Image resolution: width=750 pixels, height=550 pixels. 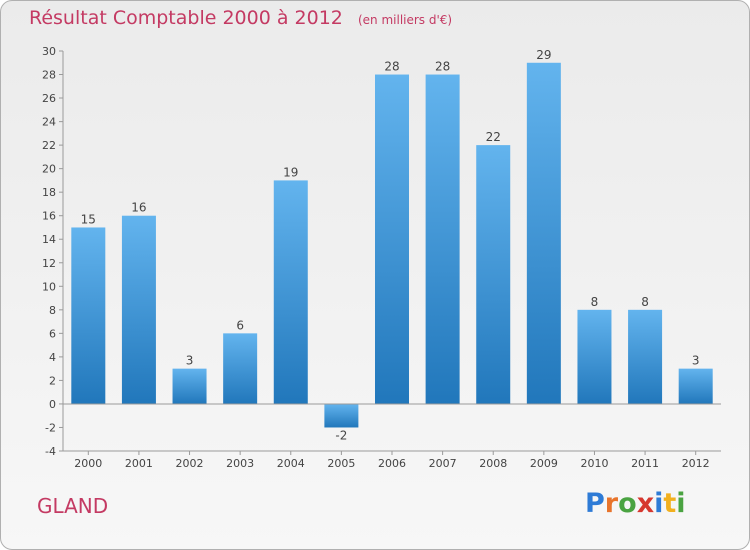 I want to click on y-tick-label: 22, so click(x=49, y=145).